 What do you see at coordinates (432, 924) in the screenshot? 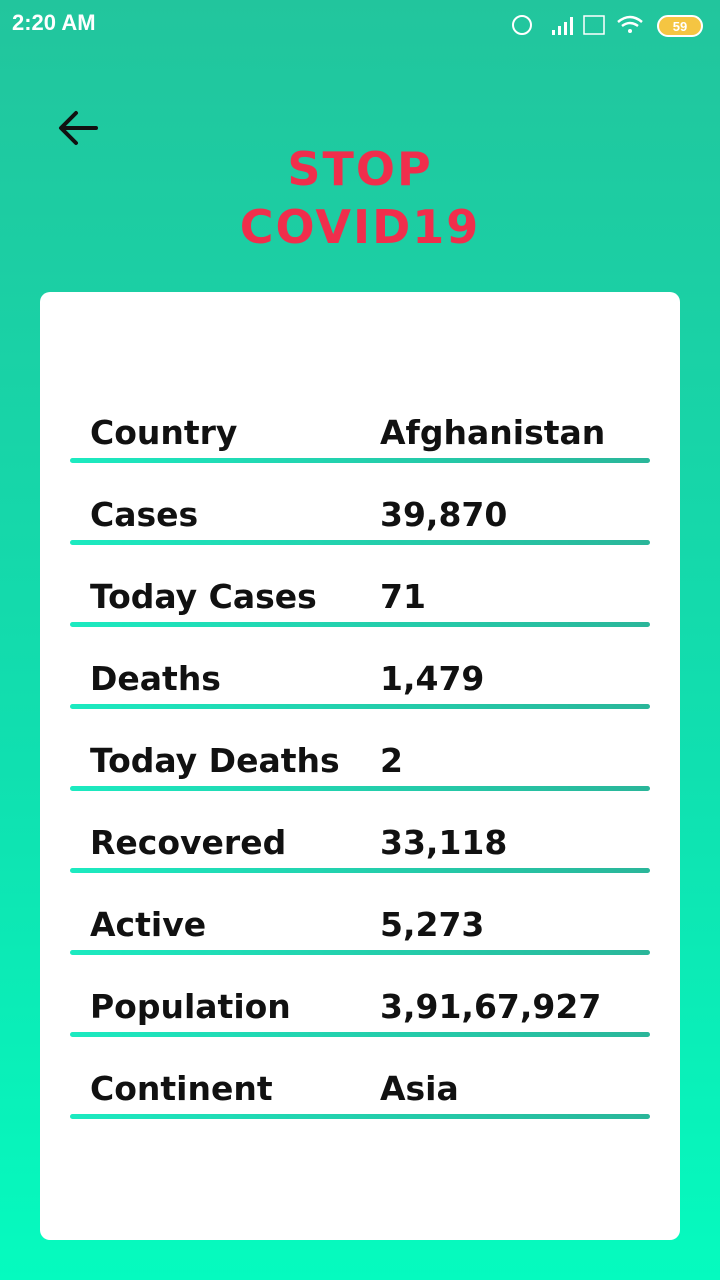
I see `row-value: 5,273` at bounding box center [432, 924].